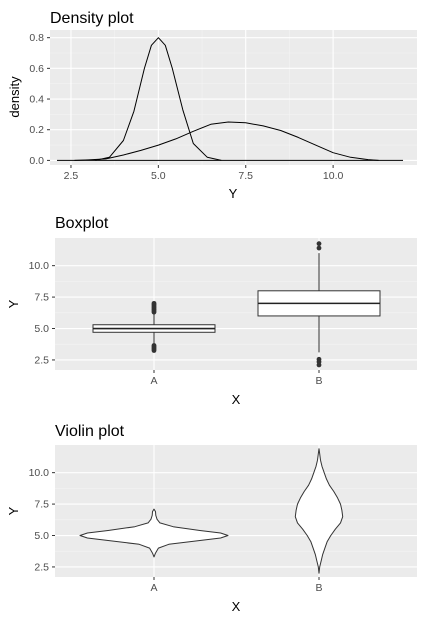  Describe the element at coordinates (236, 304) in the screenshot. I see `boxplot-boxes` at that location.